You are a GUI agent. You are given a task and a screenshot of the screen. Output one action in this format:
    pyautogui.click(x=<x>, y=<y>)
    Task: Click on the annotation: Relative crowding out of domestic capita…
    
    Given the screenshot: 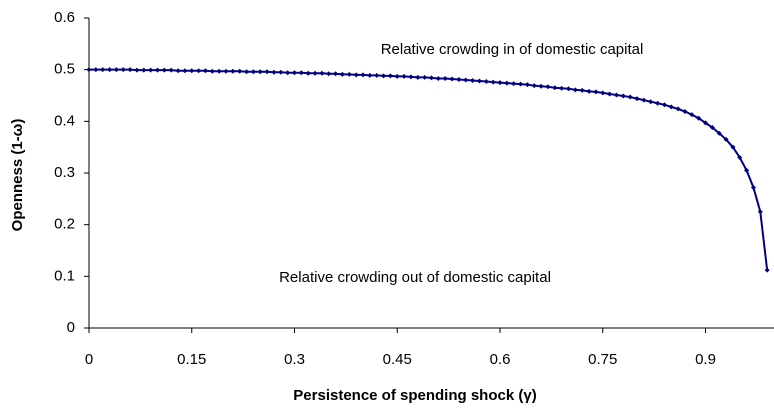 What is the action you would take?
    pyautogui.click(x=415, y=277)
    